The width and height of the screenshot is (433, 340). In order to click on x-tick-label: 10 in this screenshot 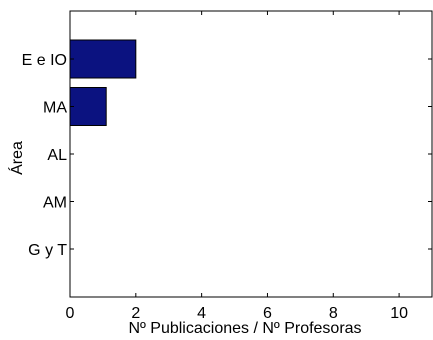, I will do `click(399, 313)`.